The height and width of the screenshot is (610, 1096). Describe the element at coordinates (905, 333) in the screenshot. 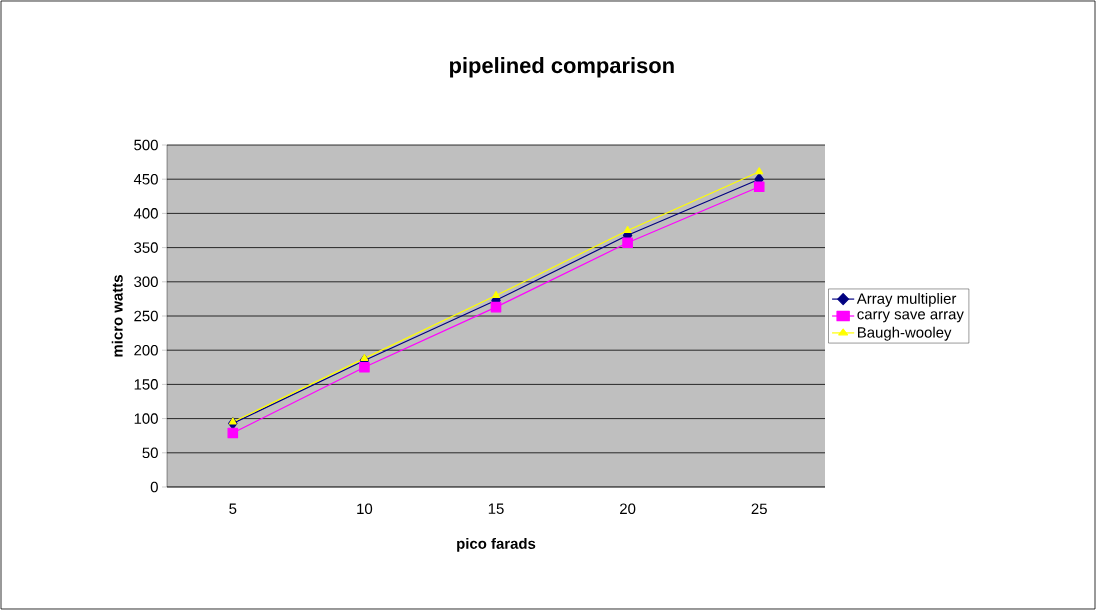

I see `legend-label: Baugh-wooley` at that location.